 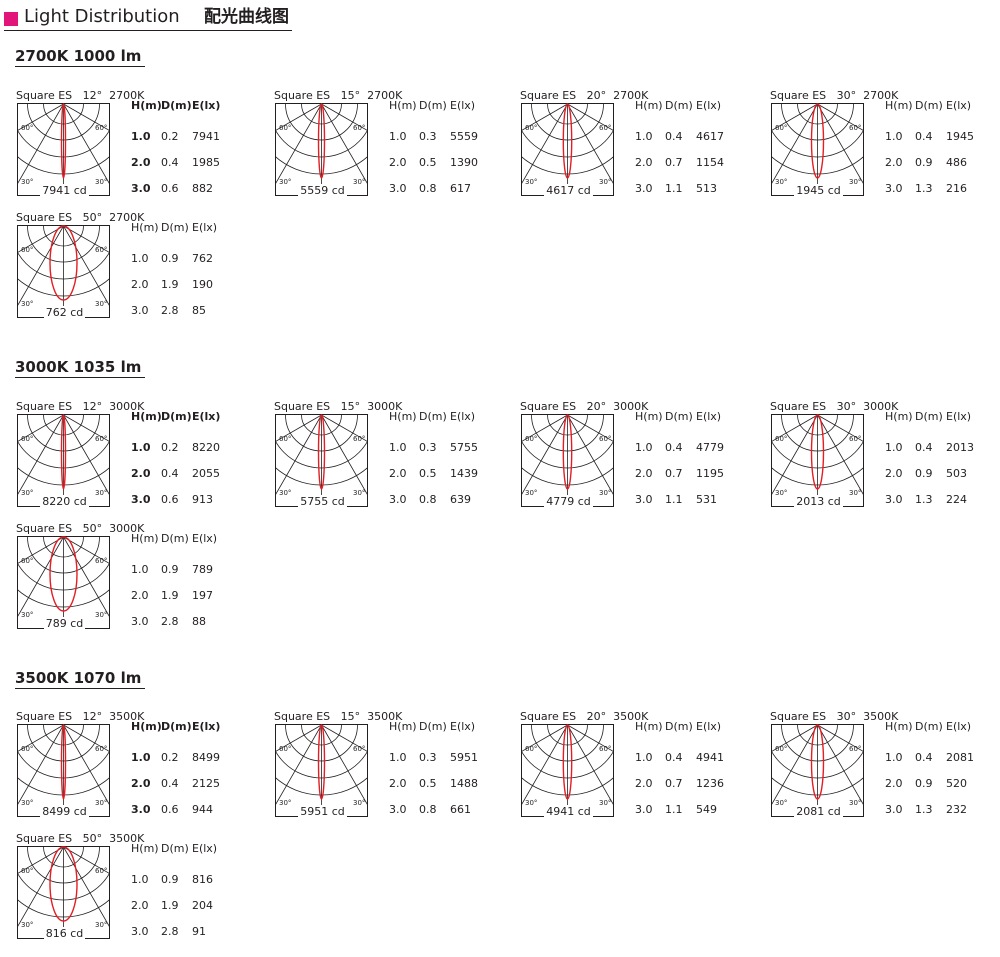 What do you see at coordinates (710, 136) in the screenshot?
I see `table-cell: 4617` at bounding box center [710, 136].